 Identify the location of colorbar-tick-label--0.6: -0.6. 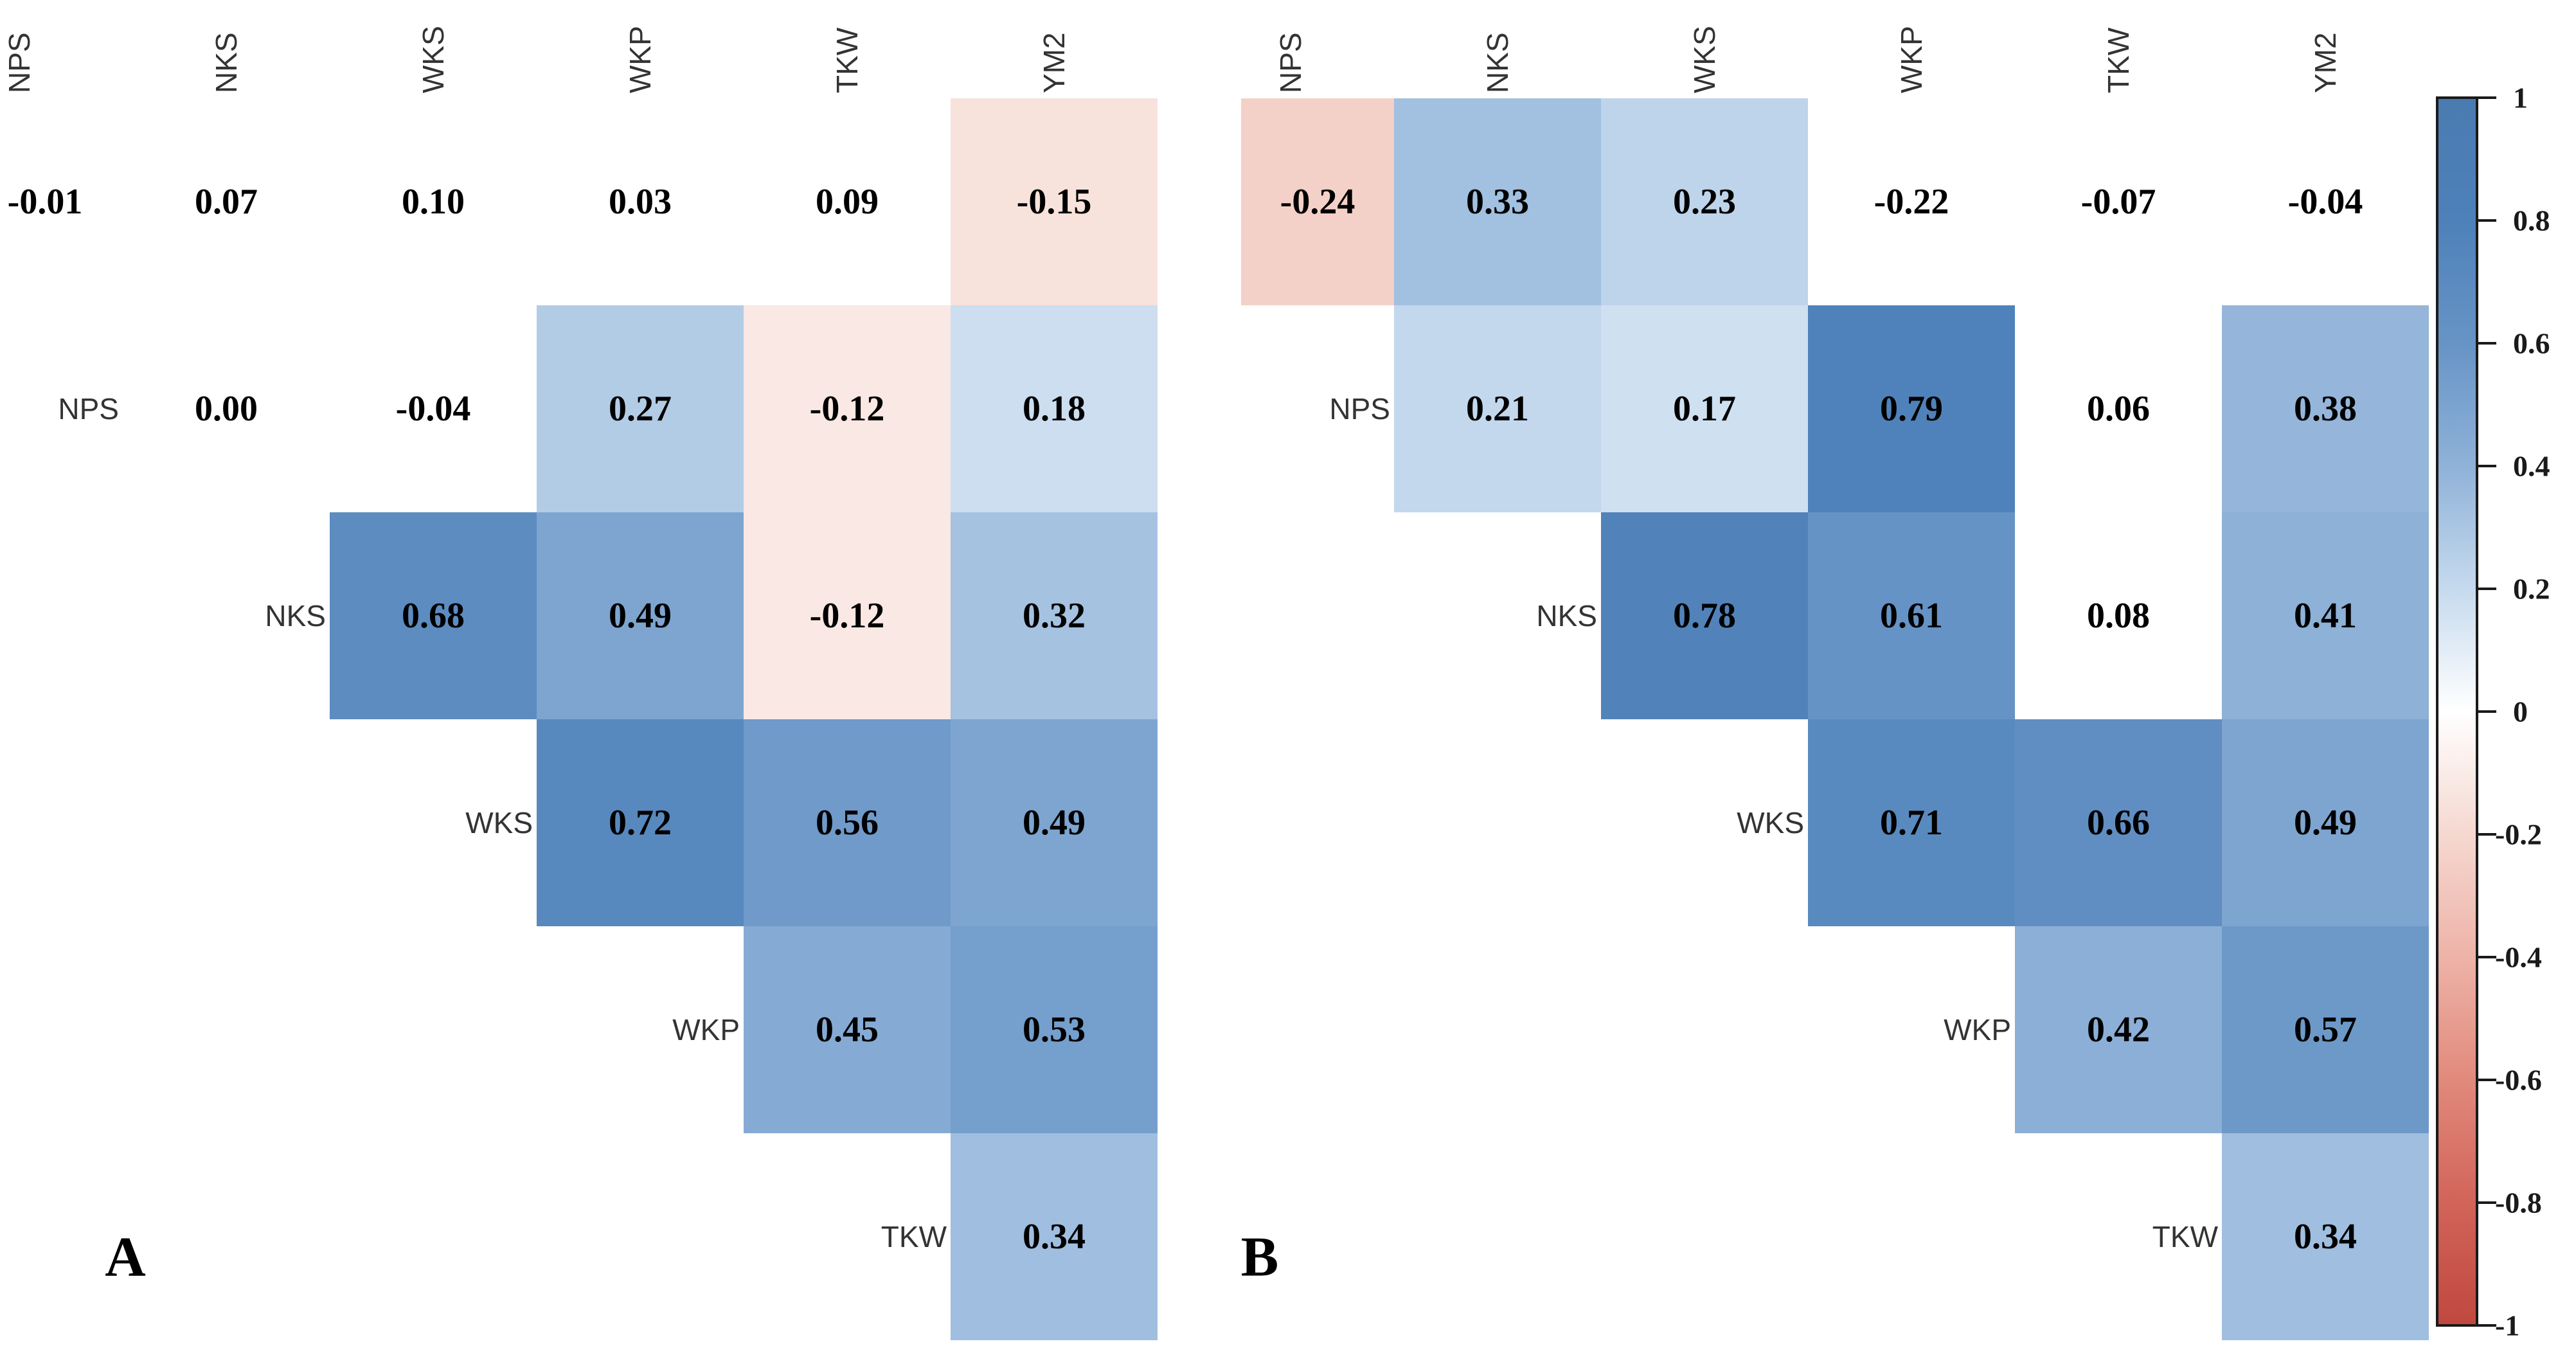
(2518, 1080).